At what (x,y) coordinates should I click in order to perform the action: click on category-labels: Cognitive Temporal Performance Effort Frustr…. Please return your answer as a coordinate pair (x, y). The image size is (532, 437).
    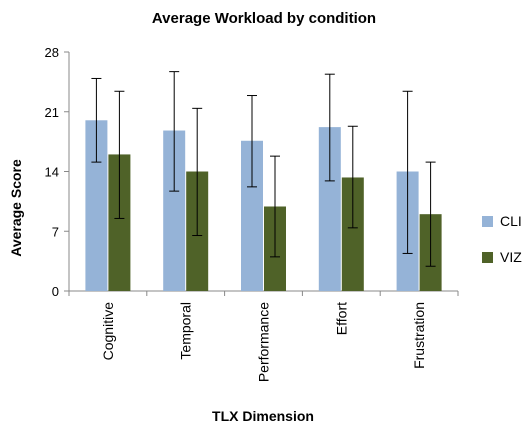
    Looking at the image, I should click on (263, 342).